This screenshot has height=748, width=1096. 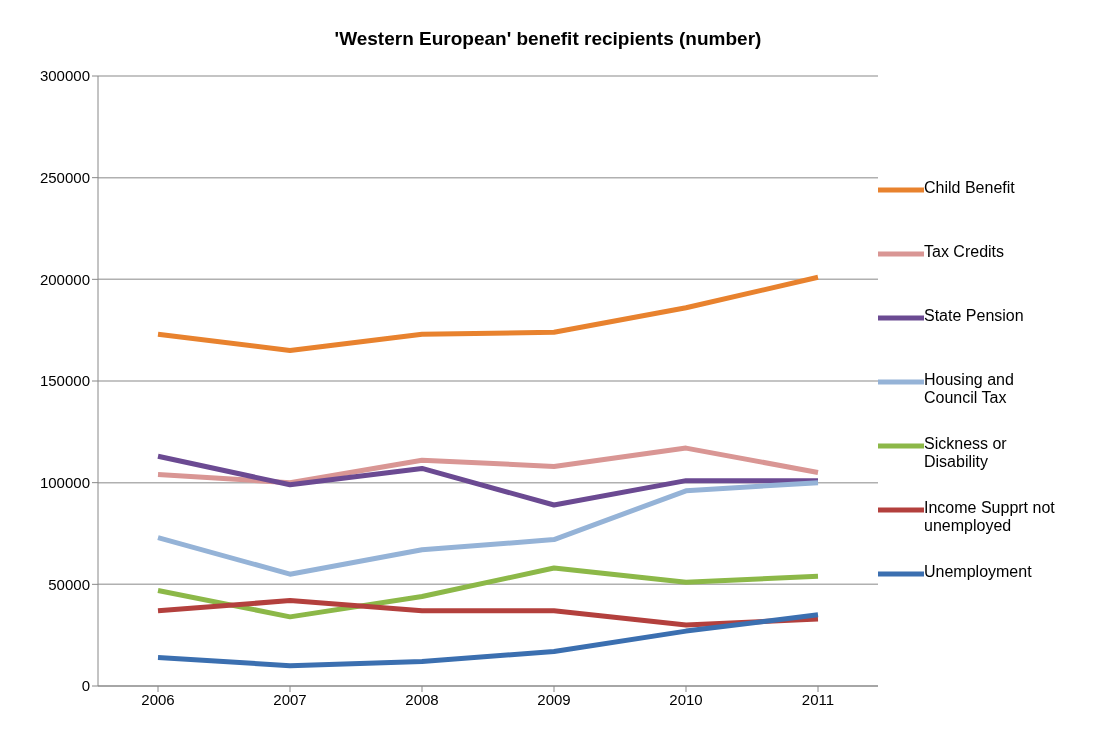 I want to click on x-tick-label: 2009, so click(x=554, y=699).